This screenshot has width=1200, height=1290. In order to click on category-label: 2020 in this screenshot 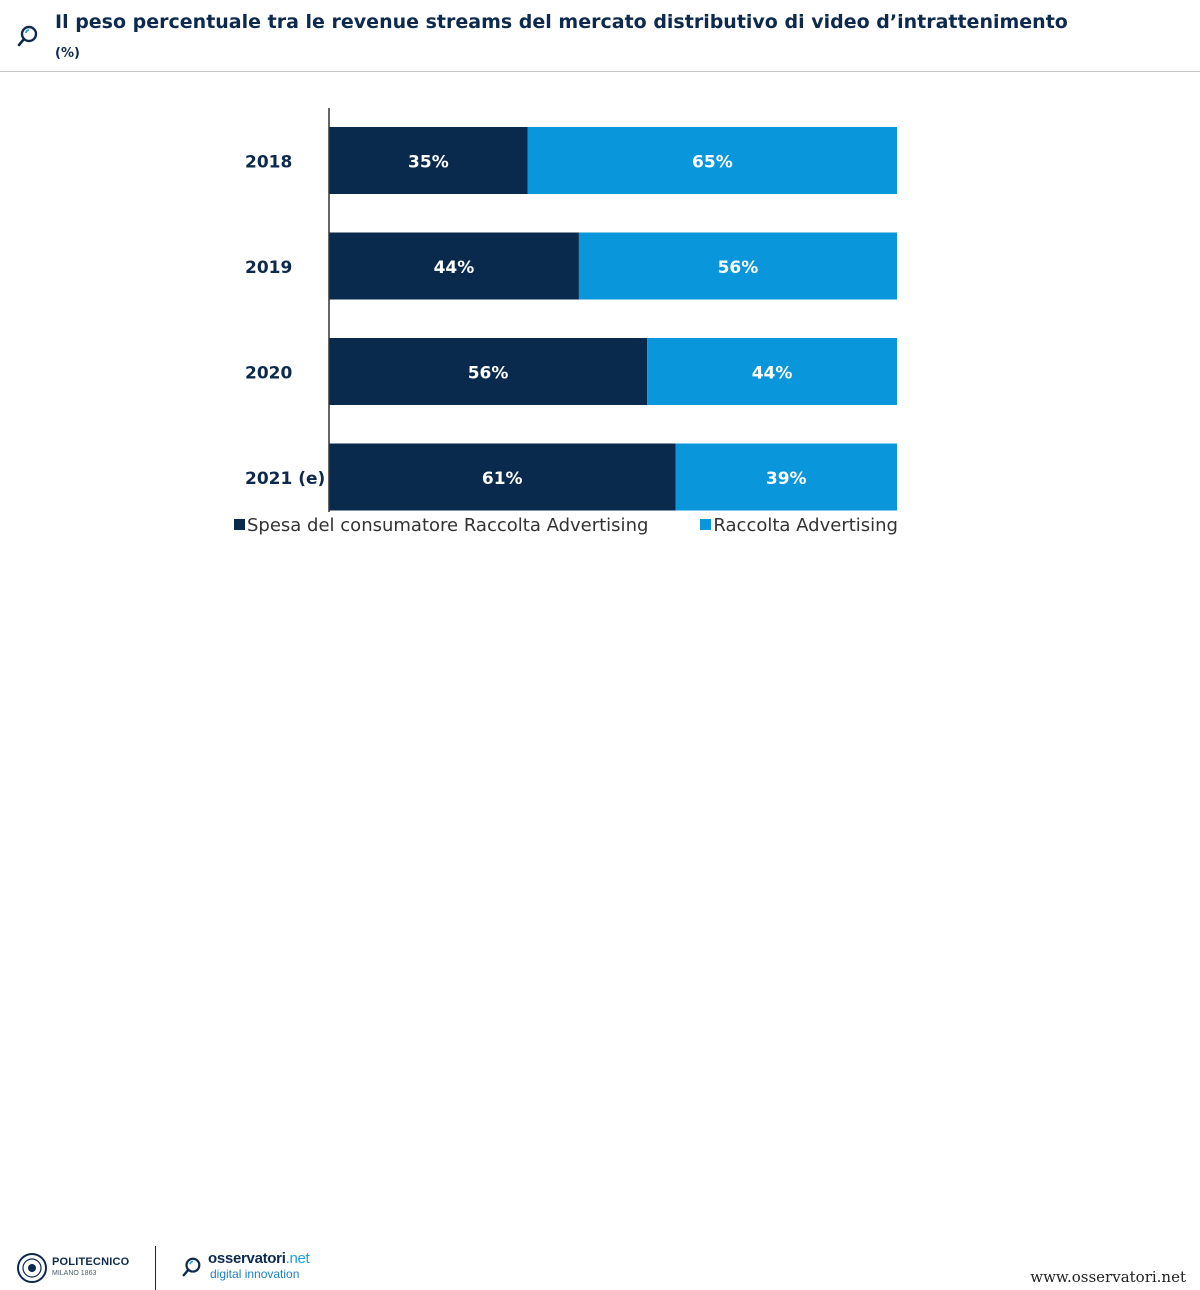, I will do `click(268, 374)`.